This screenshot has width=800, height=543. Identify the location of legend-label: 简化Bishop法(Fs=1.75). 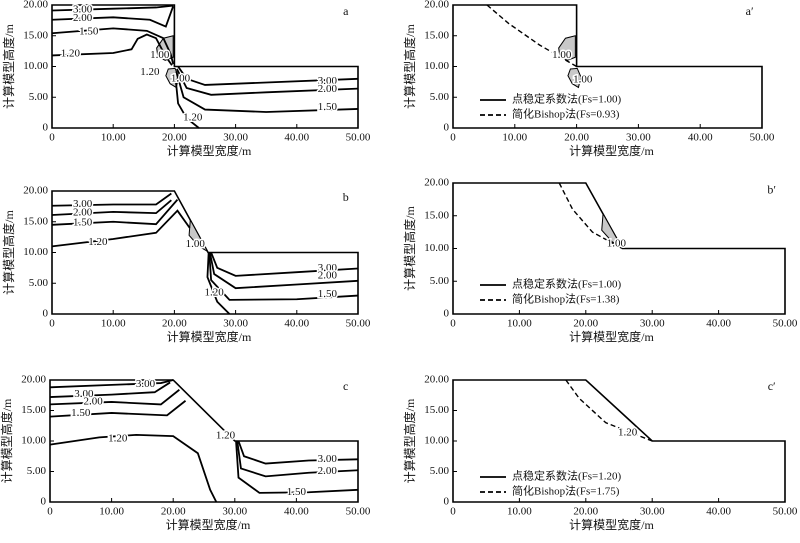
(566, 491).